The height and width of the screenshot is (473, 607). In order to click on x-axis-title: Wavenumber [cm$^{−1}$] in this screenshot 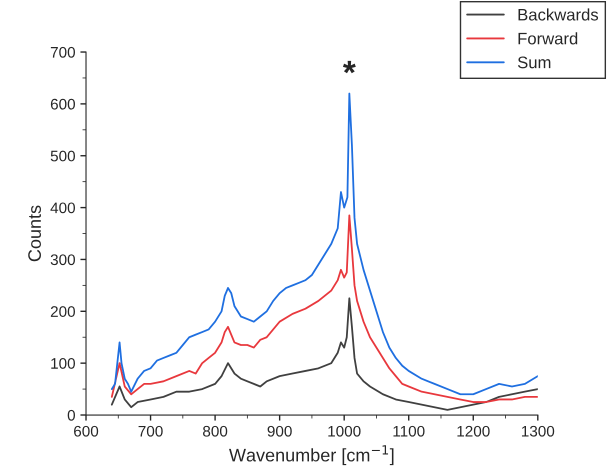, I will do `click(311, 455)`.